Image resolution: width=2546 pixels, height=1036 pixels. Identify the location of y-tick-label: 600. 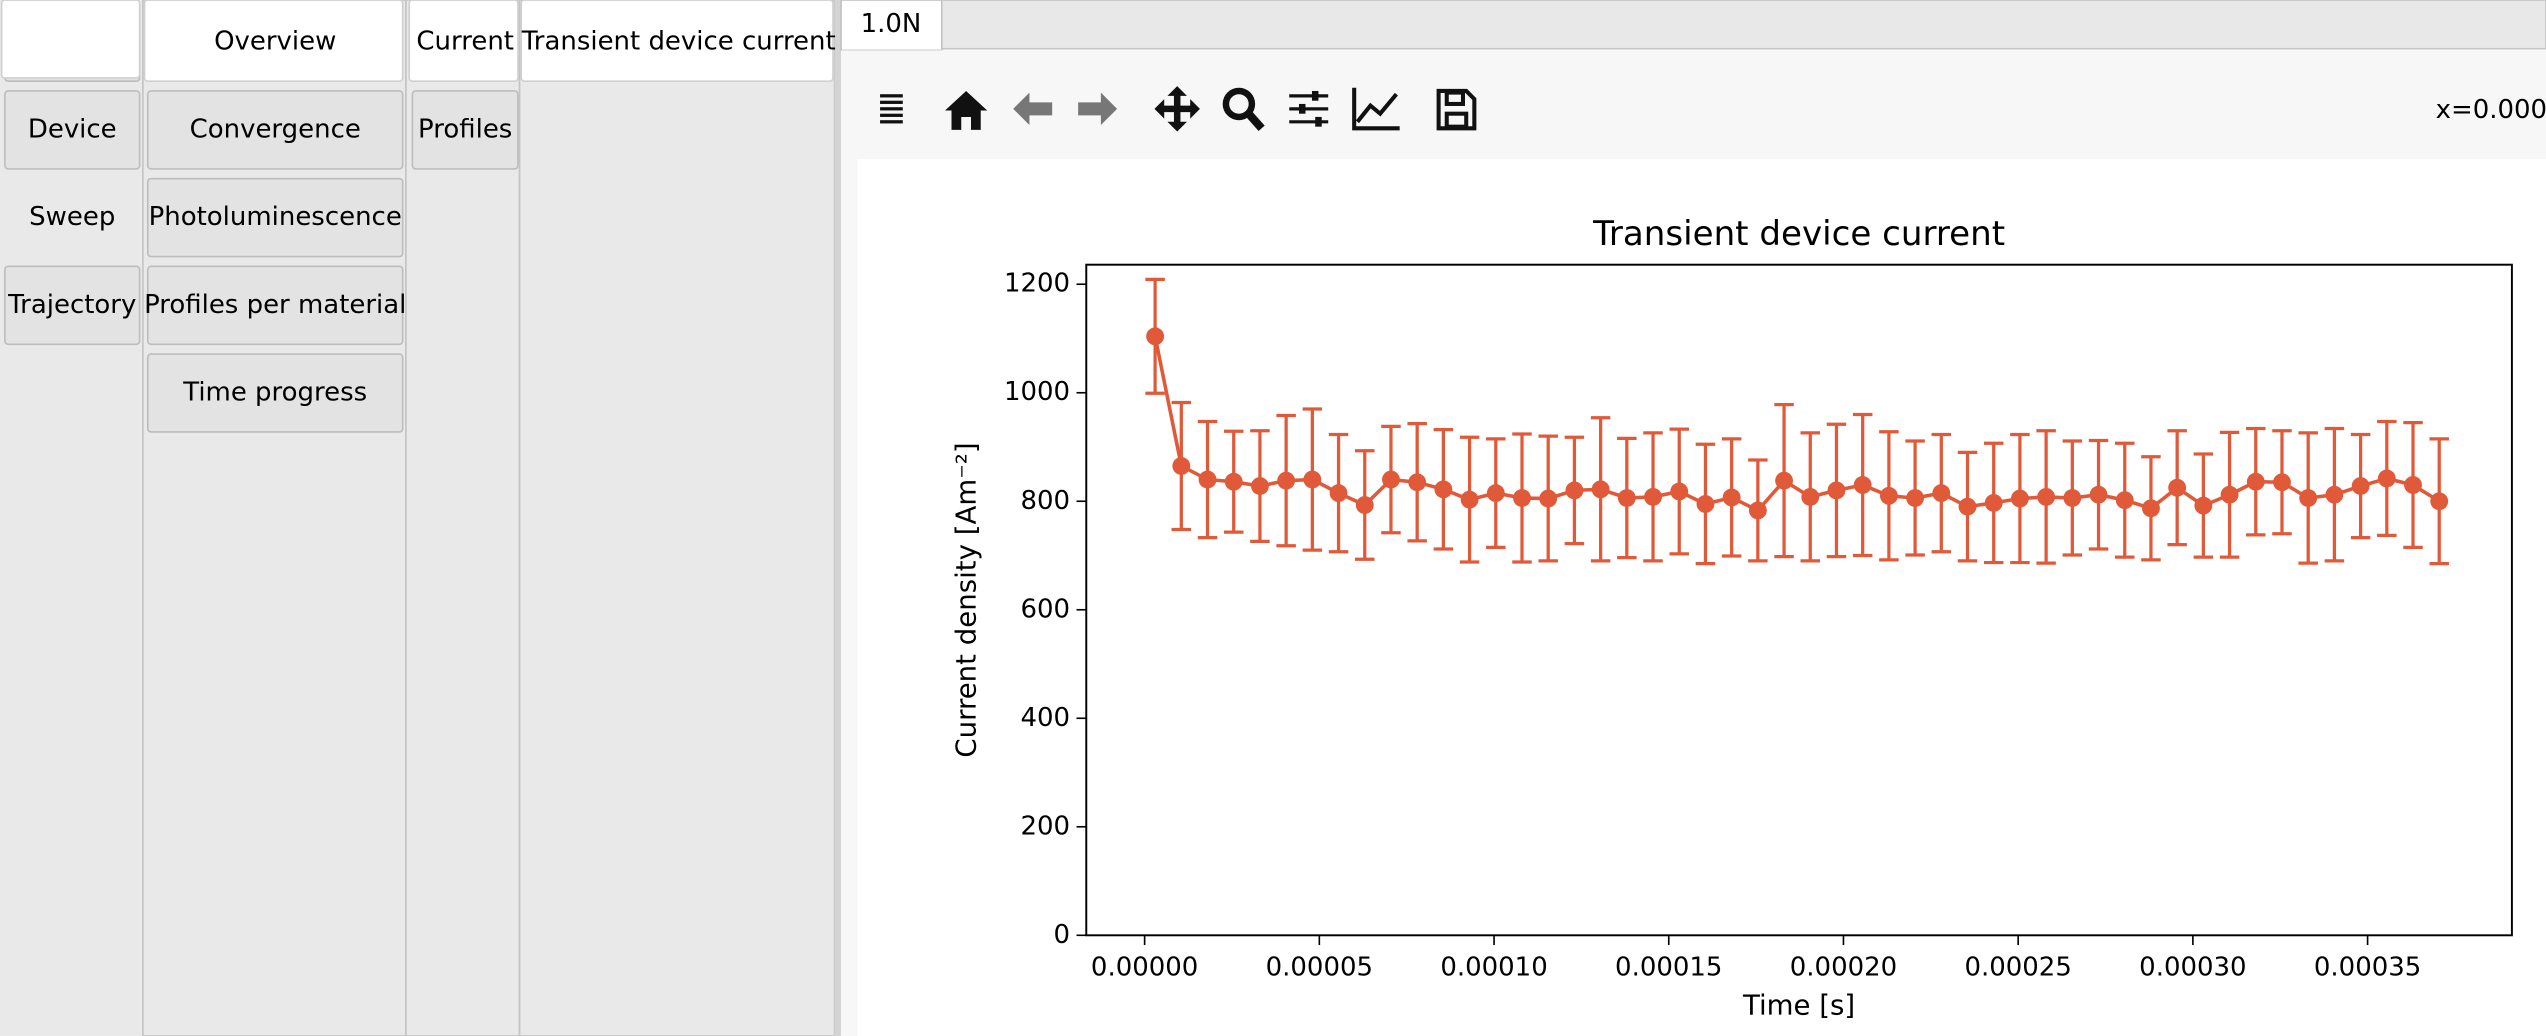
(1045, 609).